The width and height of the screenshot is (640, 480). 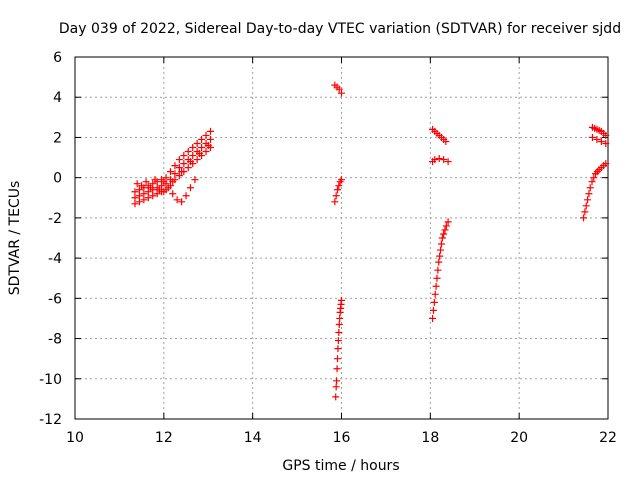 I want to click on y-tick-label: -10, so click(x=50, y=380).